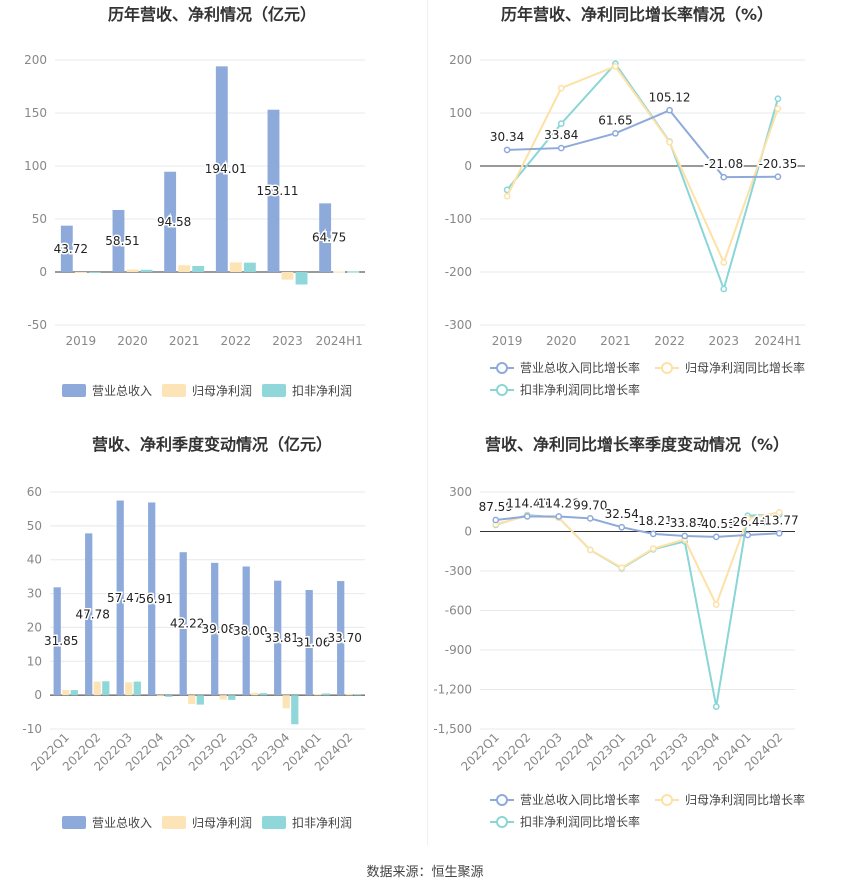 This screenshot has width=850, height=891. What do you see at coordinates (458, 571) in the screenshot?
I see `y-tick-label: -300` at bounding box center [458, 571].